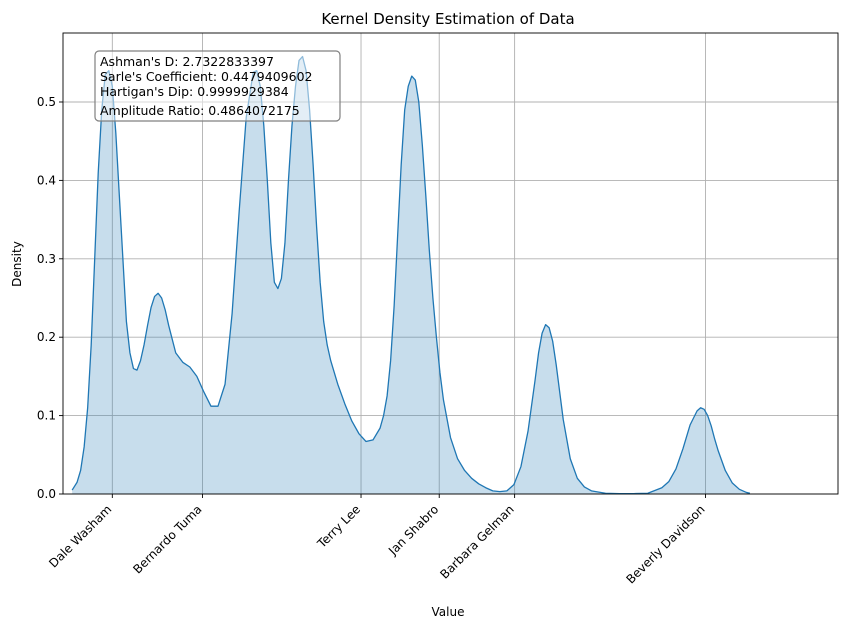  What do you see at coordinates (17, 264) in the screenshot?
I see `y-axis-label: Density` at bounding box center [17, 264].